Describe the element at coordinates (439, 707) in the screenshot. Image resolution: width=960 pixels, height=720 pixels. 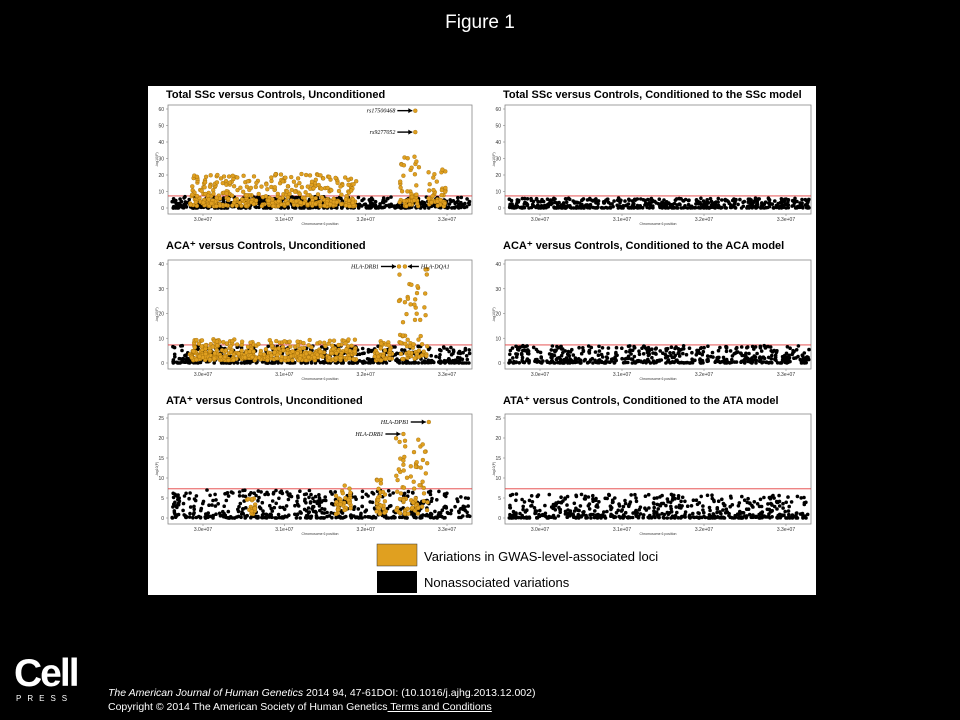
I see `terms-link: Terms and Conditions` at that location.